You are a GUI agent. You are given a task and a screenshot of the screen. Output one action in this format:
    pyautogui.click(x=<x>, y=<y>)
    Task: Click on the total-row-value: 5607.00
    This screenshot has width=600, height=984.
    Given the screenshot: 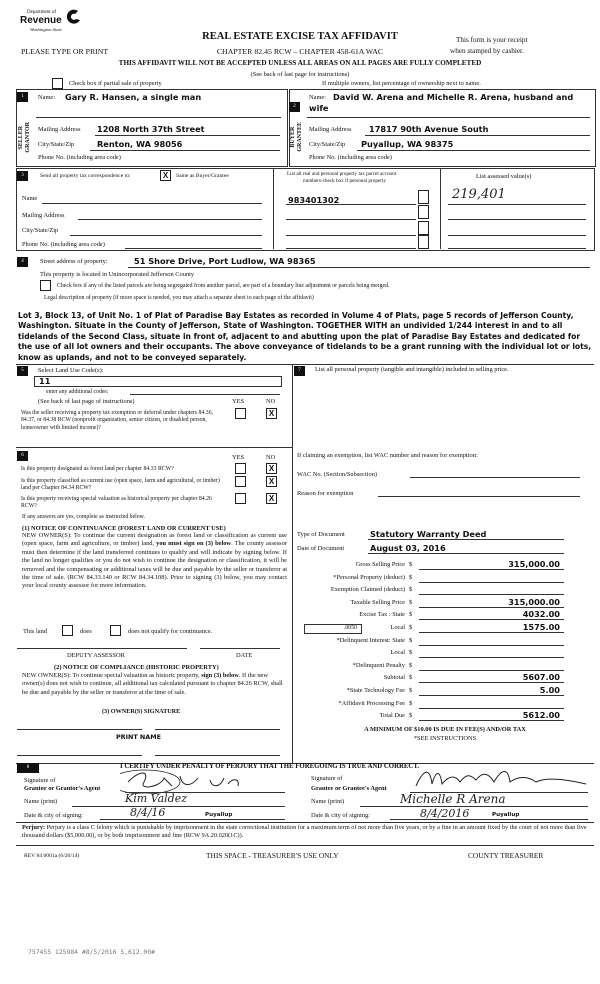 What is the action you would take?
    pyautogui.click(x=541, y=677)
    